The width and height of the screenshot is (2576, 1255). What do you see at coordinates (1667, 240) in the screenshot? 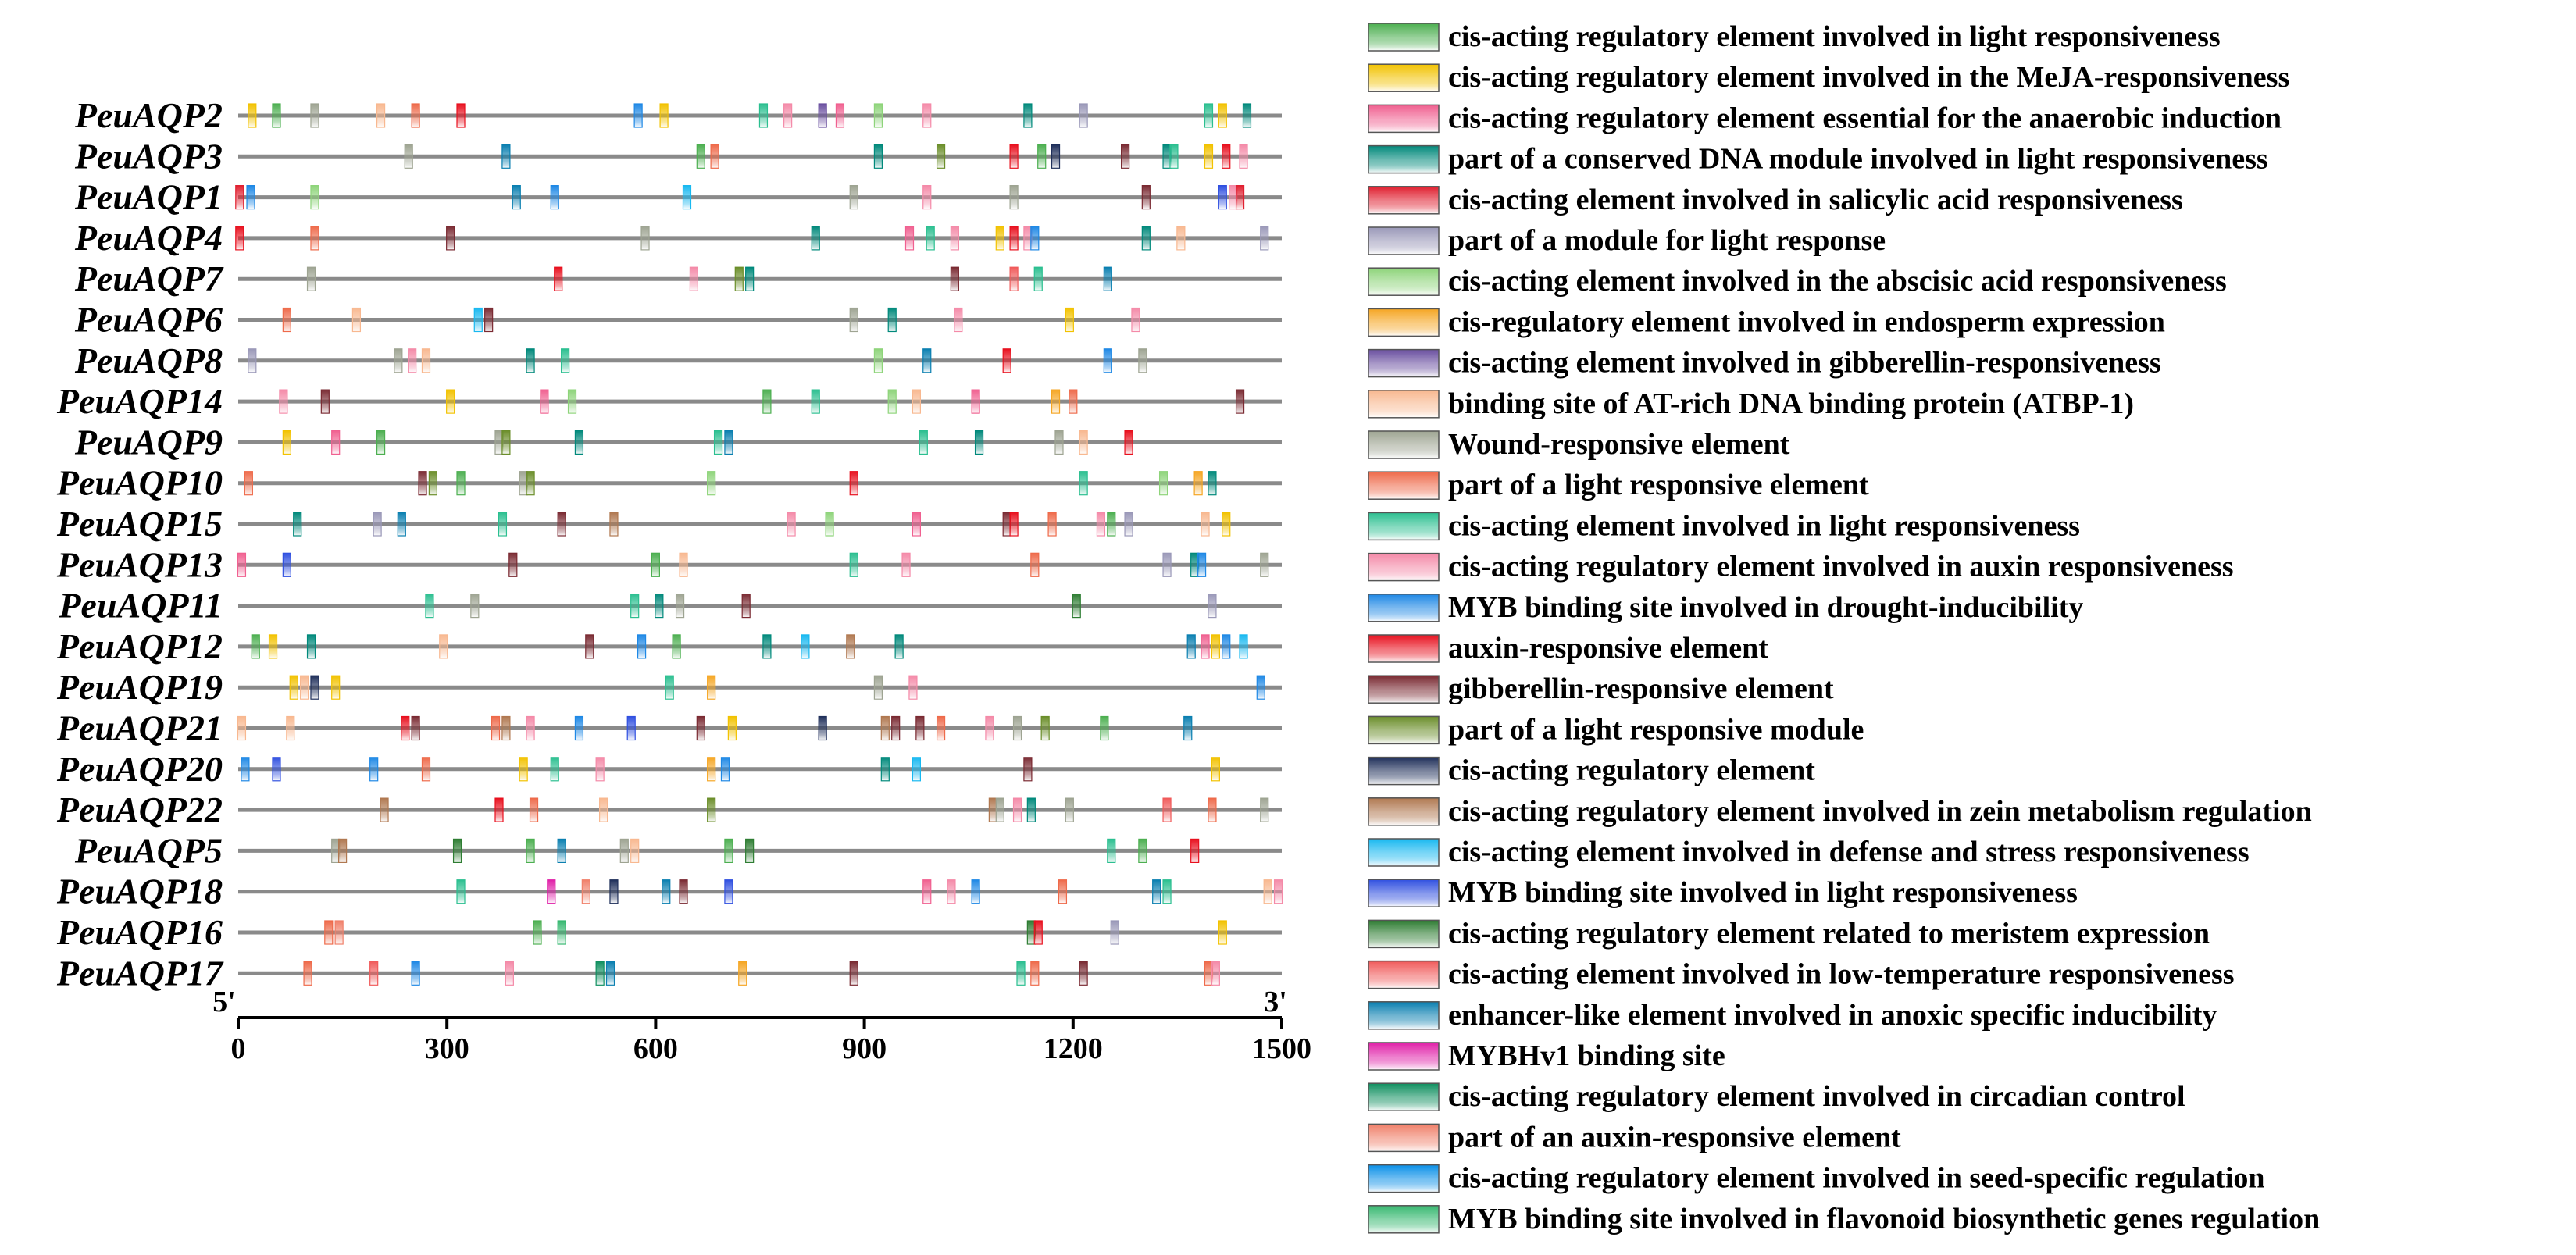
I see `legend-label: part of a module for light response` at bounding box center [1667, 240].